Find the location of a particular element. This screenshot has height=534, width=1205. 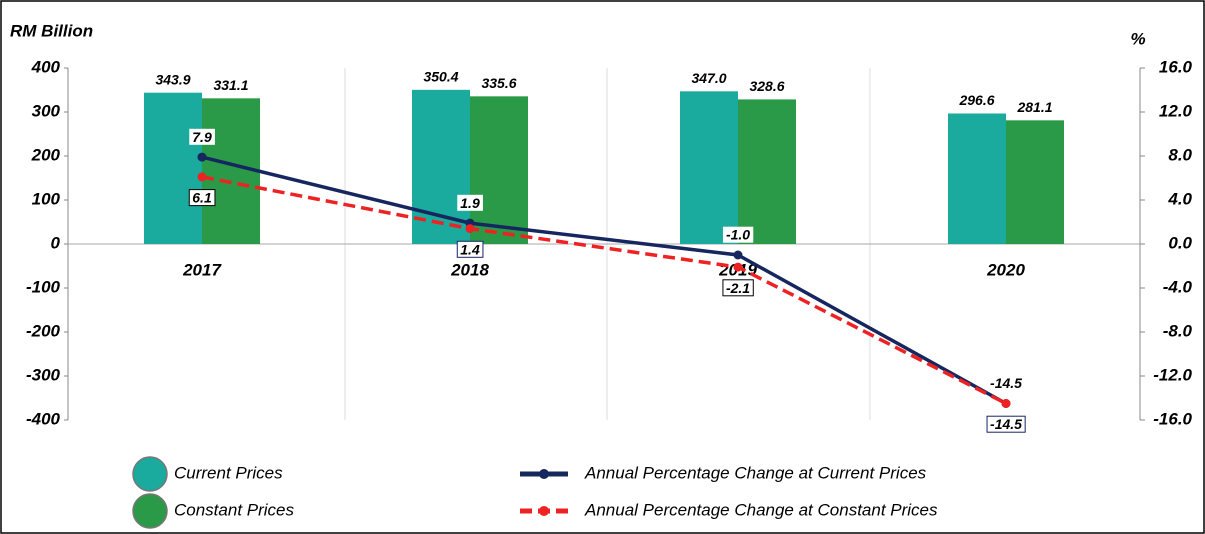

line-label: 6.1 is located at coordinates (202, 198).